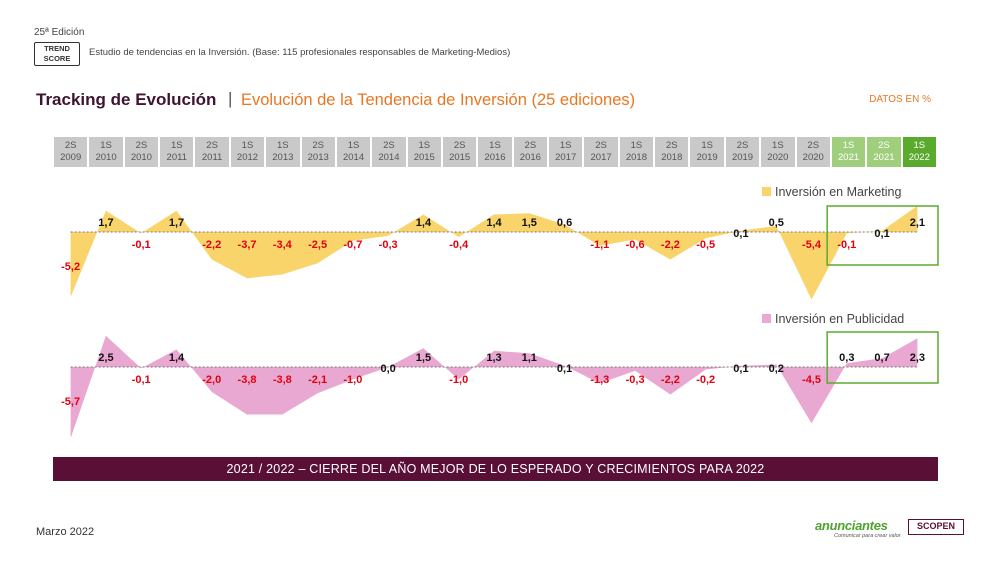  What do you see at coordinates (919, 157) in the screenshot?
I see `period-year: 2022` at bounding box center [919, 157].